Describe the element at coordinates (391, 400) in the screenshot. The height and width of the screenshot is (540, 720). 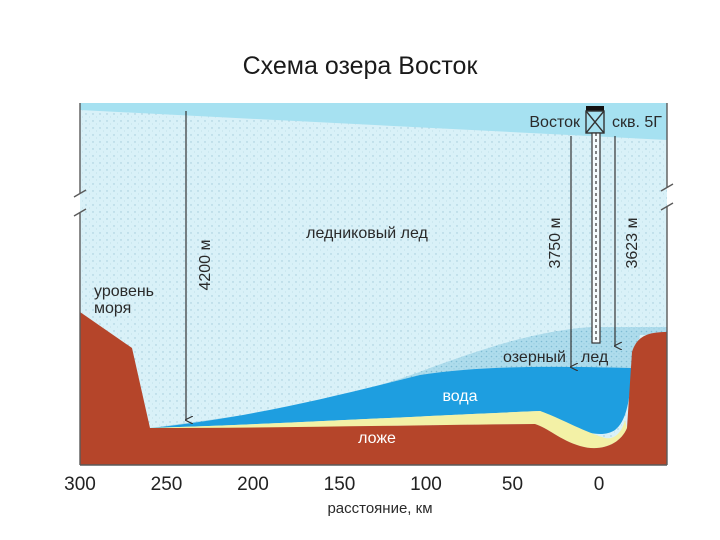
I see `lake-water` at that location.